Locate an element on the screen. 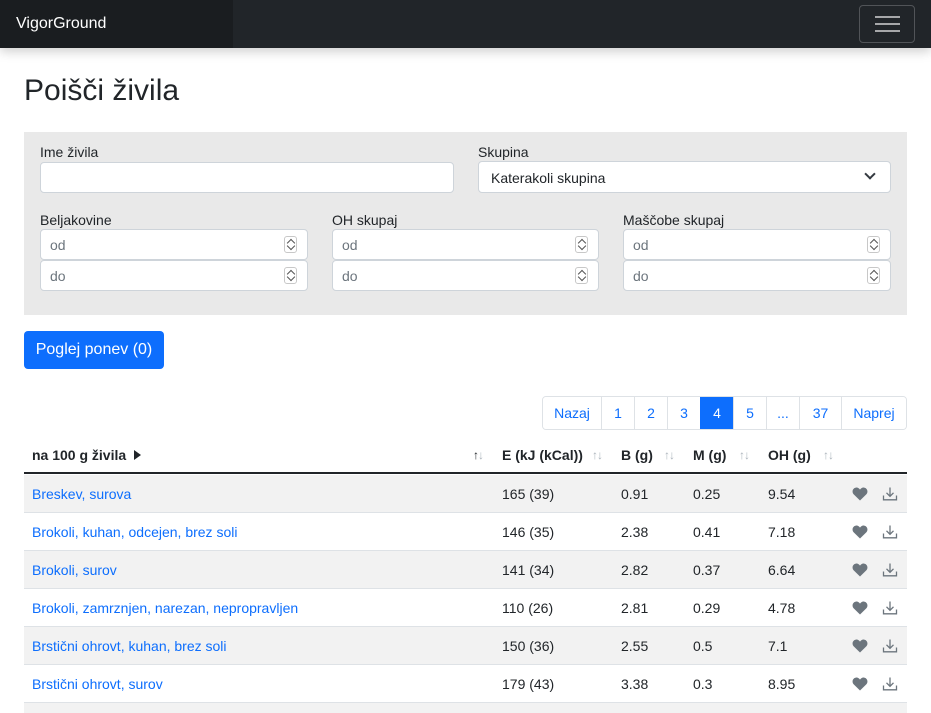 The width and height of the screenshot is (931, 713). col-header-name: na 100 g živila is located at coordinates (87, 455).